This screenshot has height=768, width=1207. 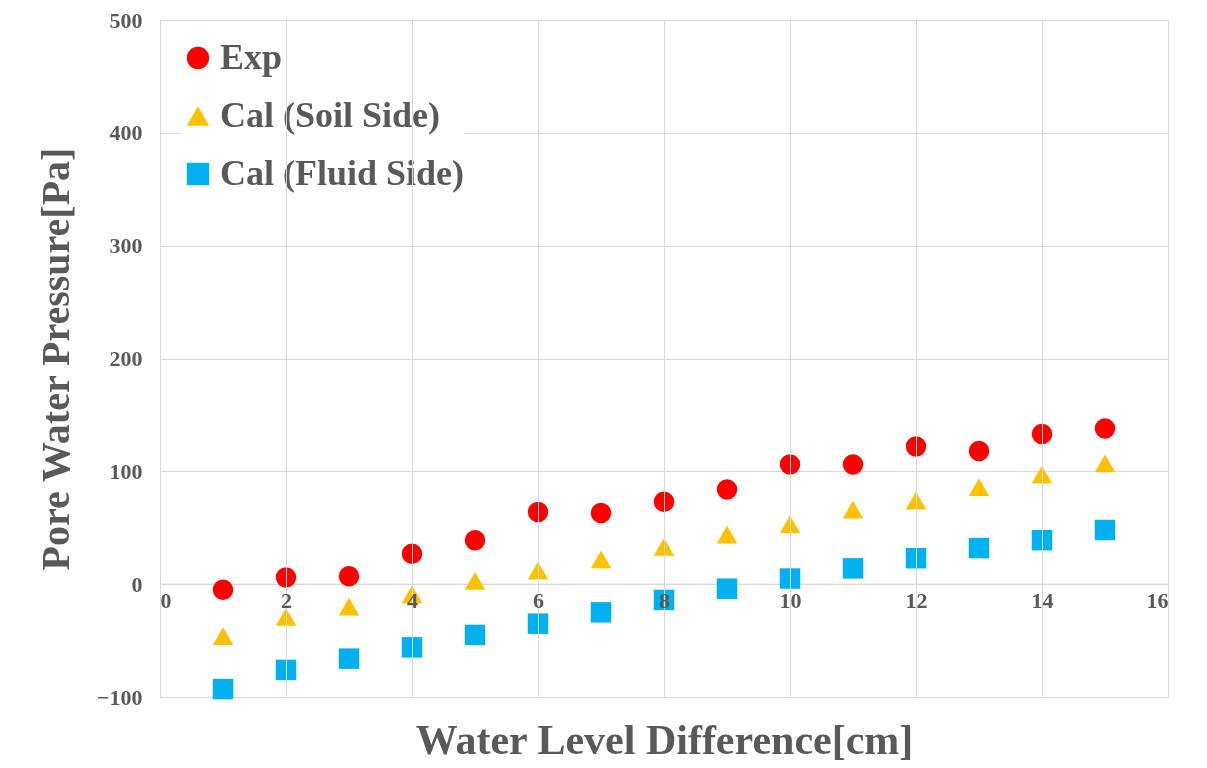 What do you see at coordinates (790, 600) in the screenshot?
I see `x-tick-label: 10` at bounding box center [790, 600].